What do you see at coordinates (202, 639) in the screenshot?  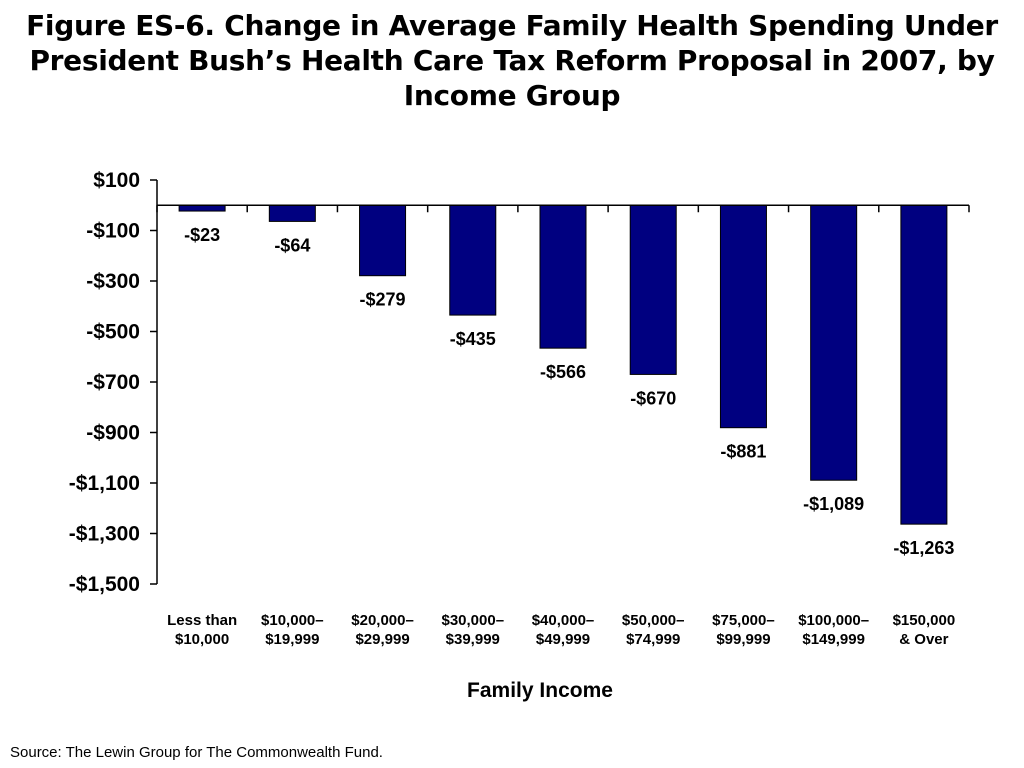 I see `x-category-label: $10,000` at bounding box center [202, 639].